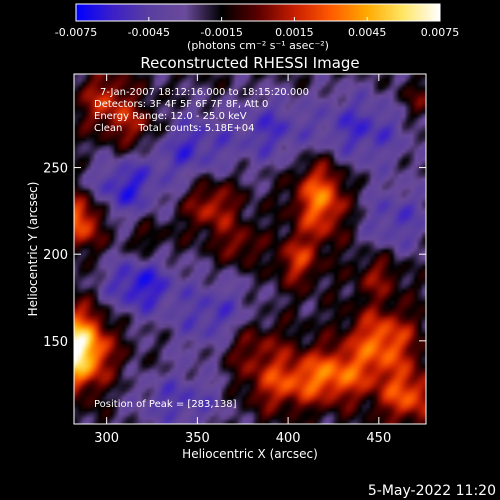 This screenshot has width=500, height=500. I want to click on y-axis-label: Heliocentric Y (arcsec), so click(33, 249).